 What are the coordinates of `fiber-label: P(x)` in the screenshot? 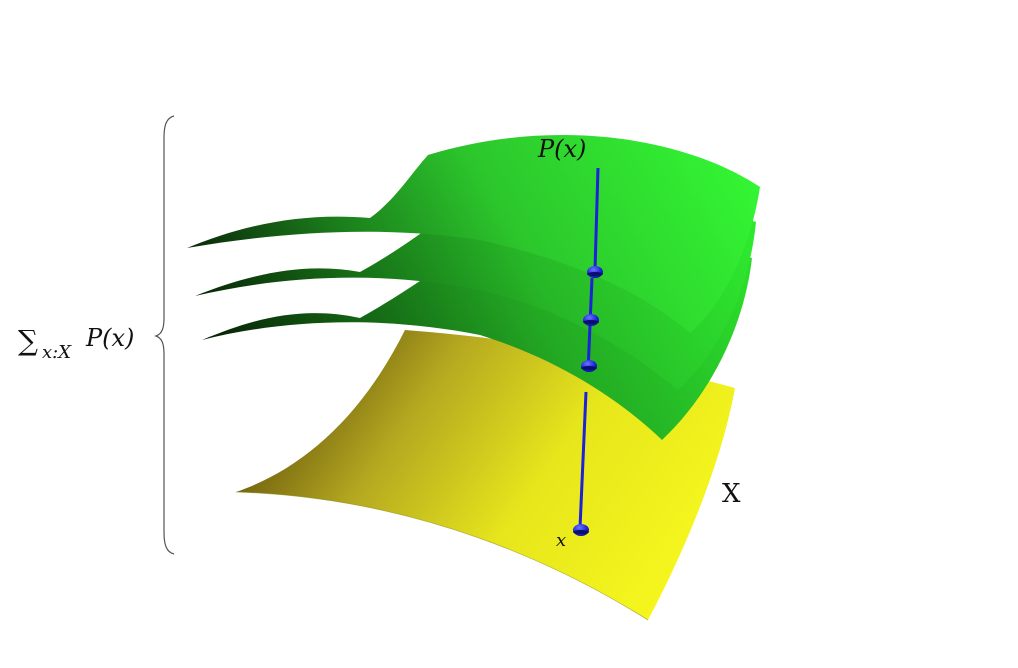 It's located at (561, 149).